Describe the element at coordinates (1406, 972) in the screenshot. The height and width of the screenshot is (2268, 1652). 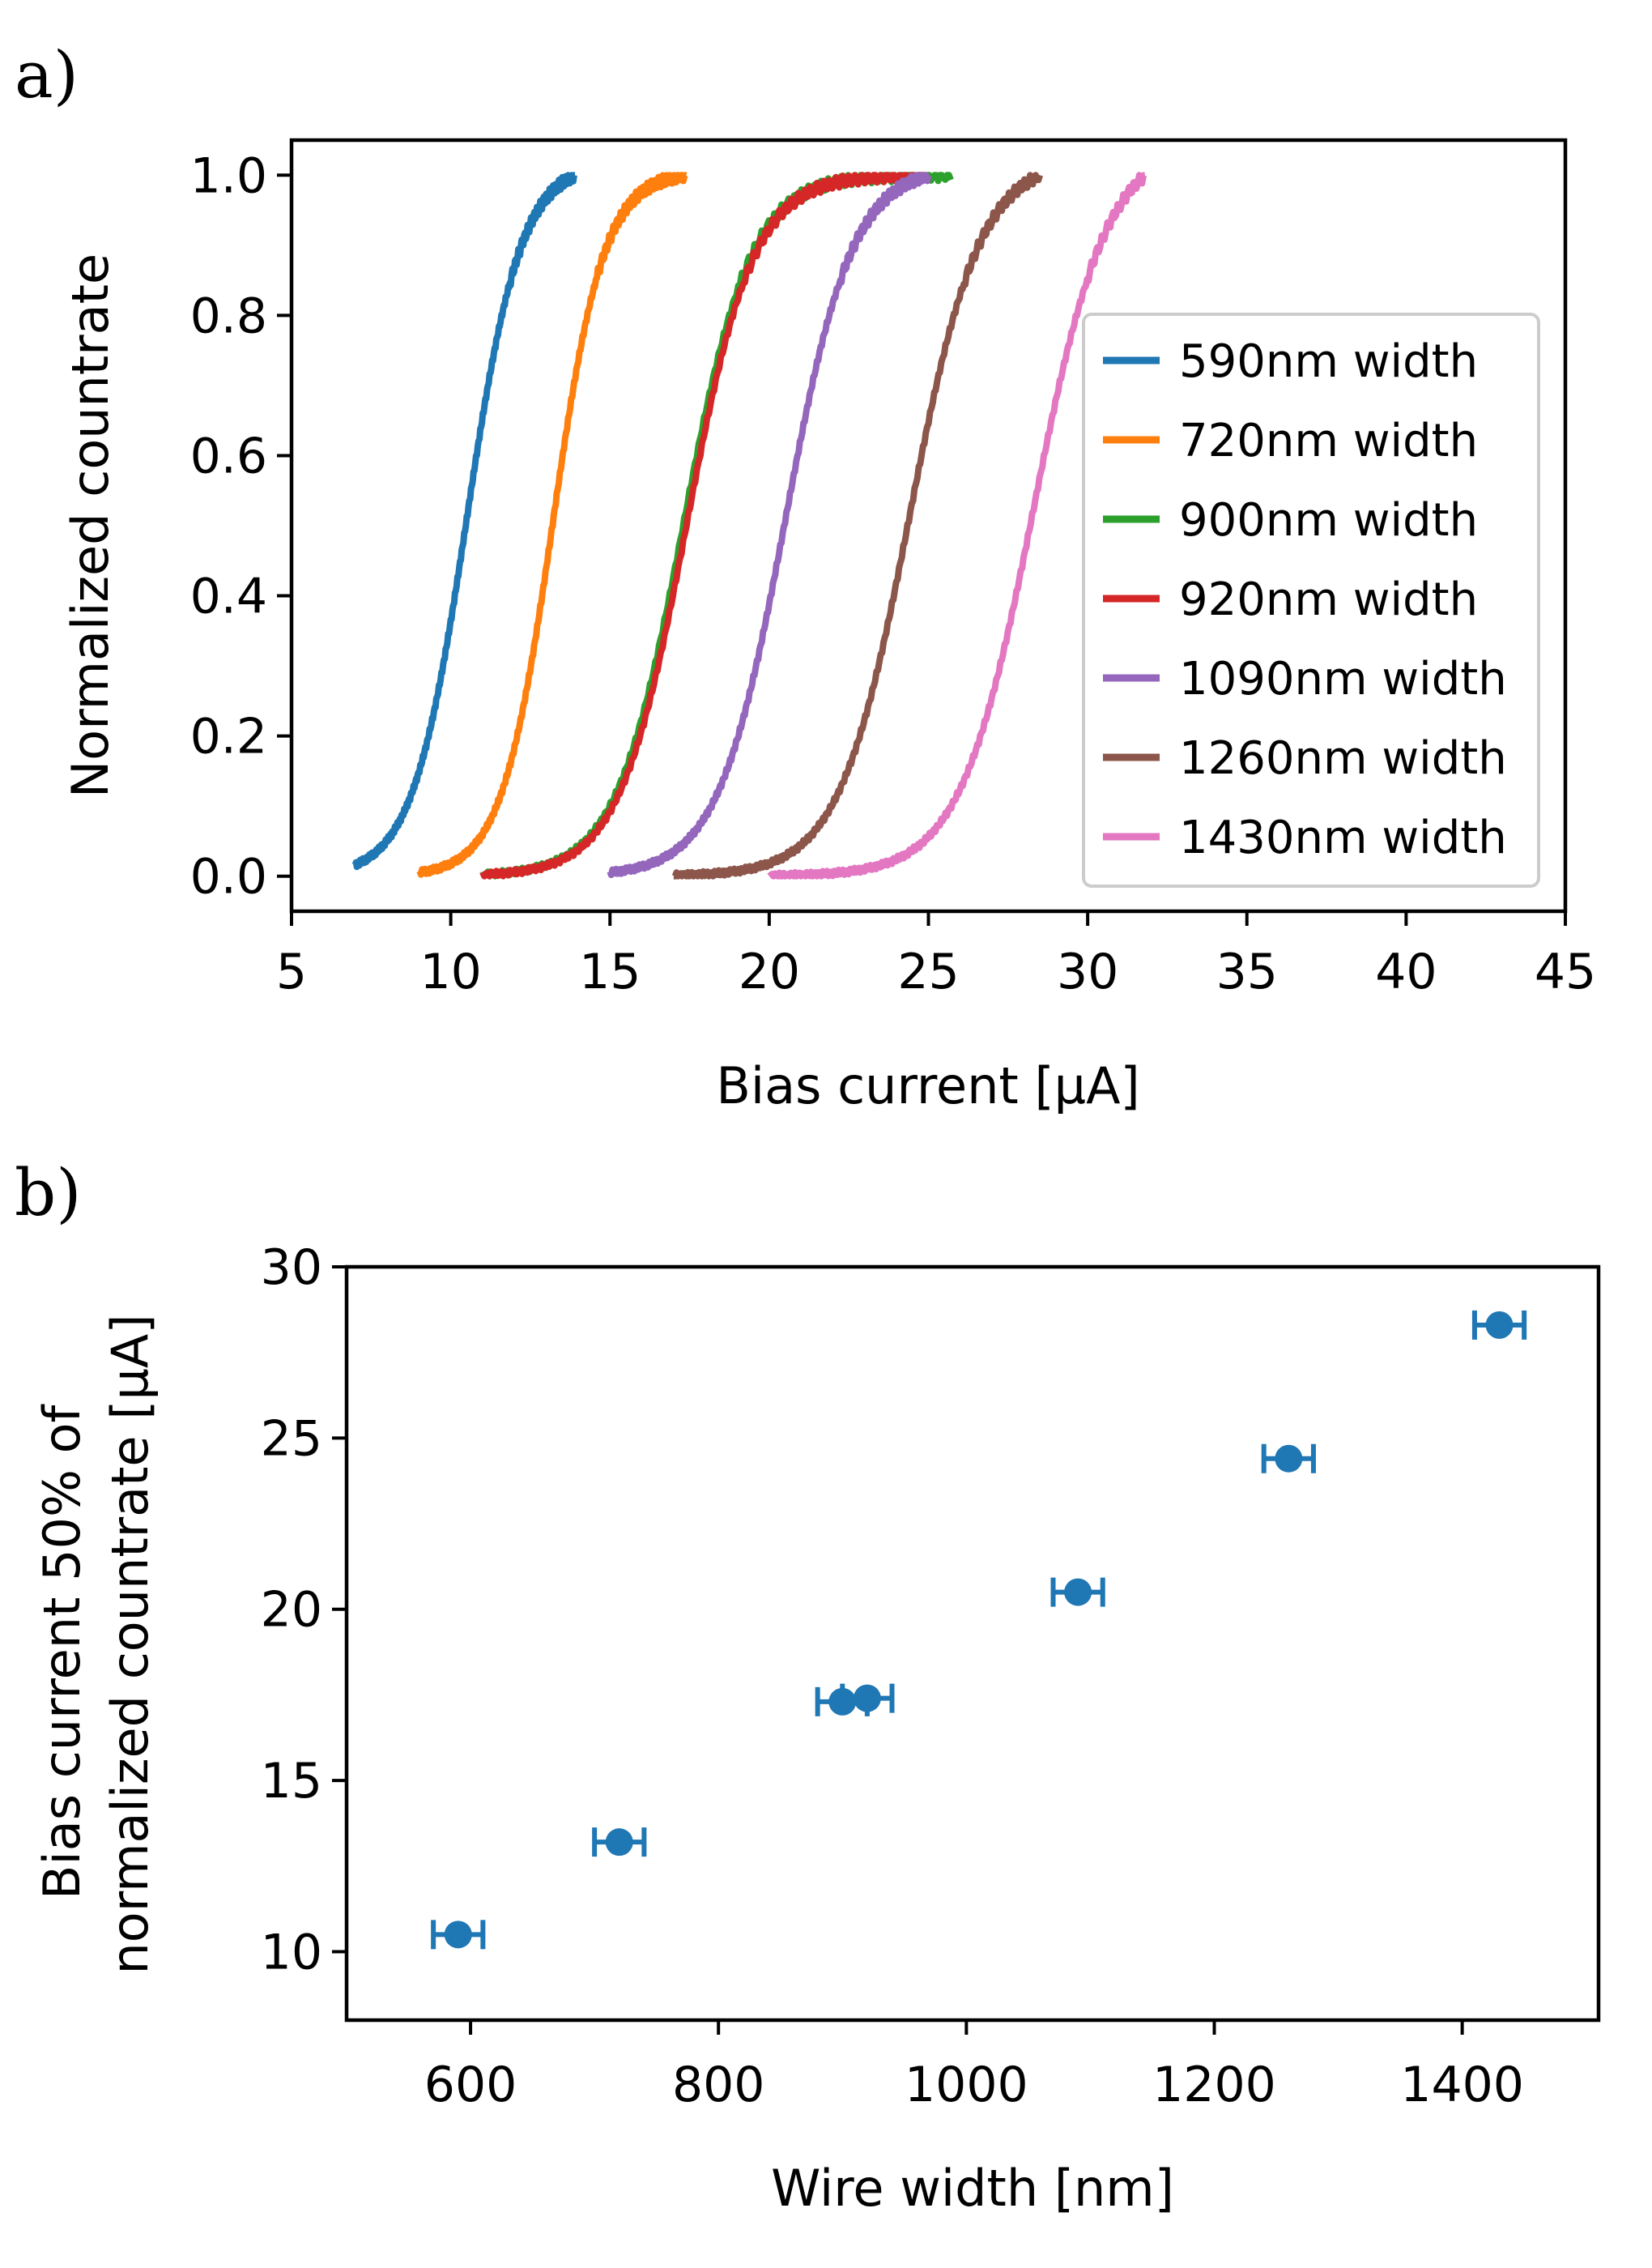
I see `x-tick-label: 40` at that location.